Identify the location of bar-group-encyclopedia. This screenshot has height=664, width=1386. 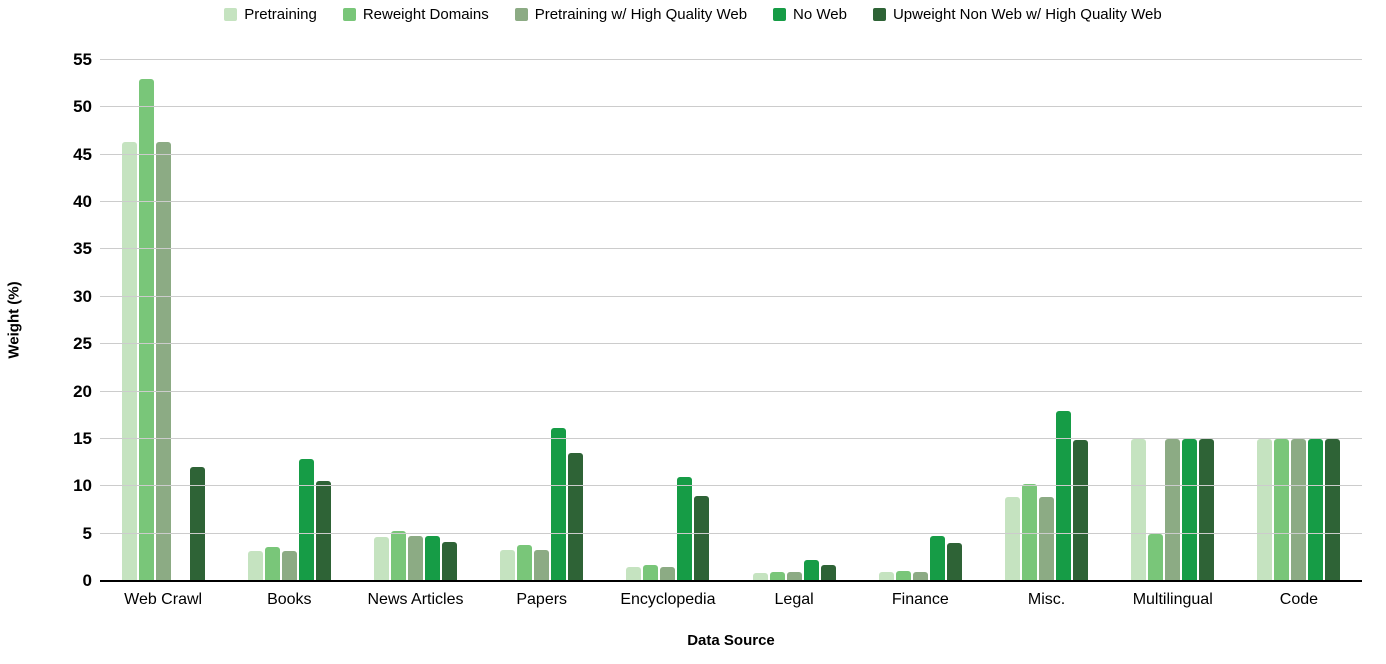
(668, 320).